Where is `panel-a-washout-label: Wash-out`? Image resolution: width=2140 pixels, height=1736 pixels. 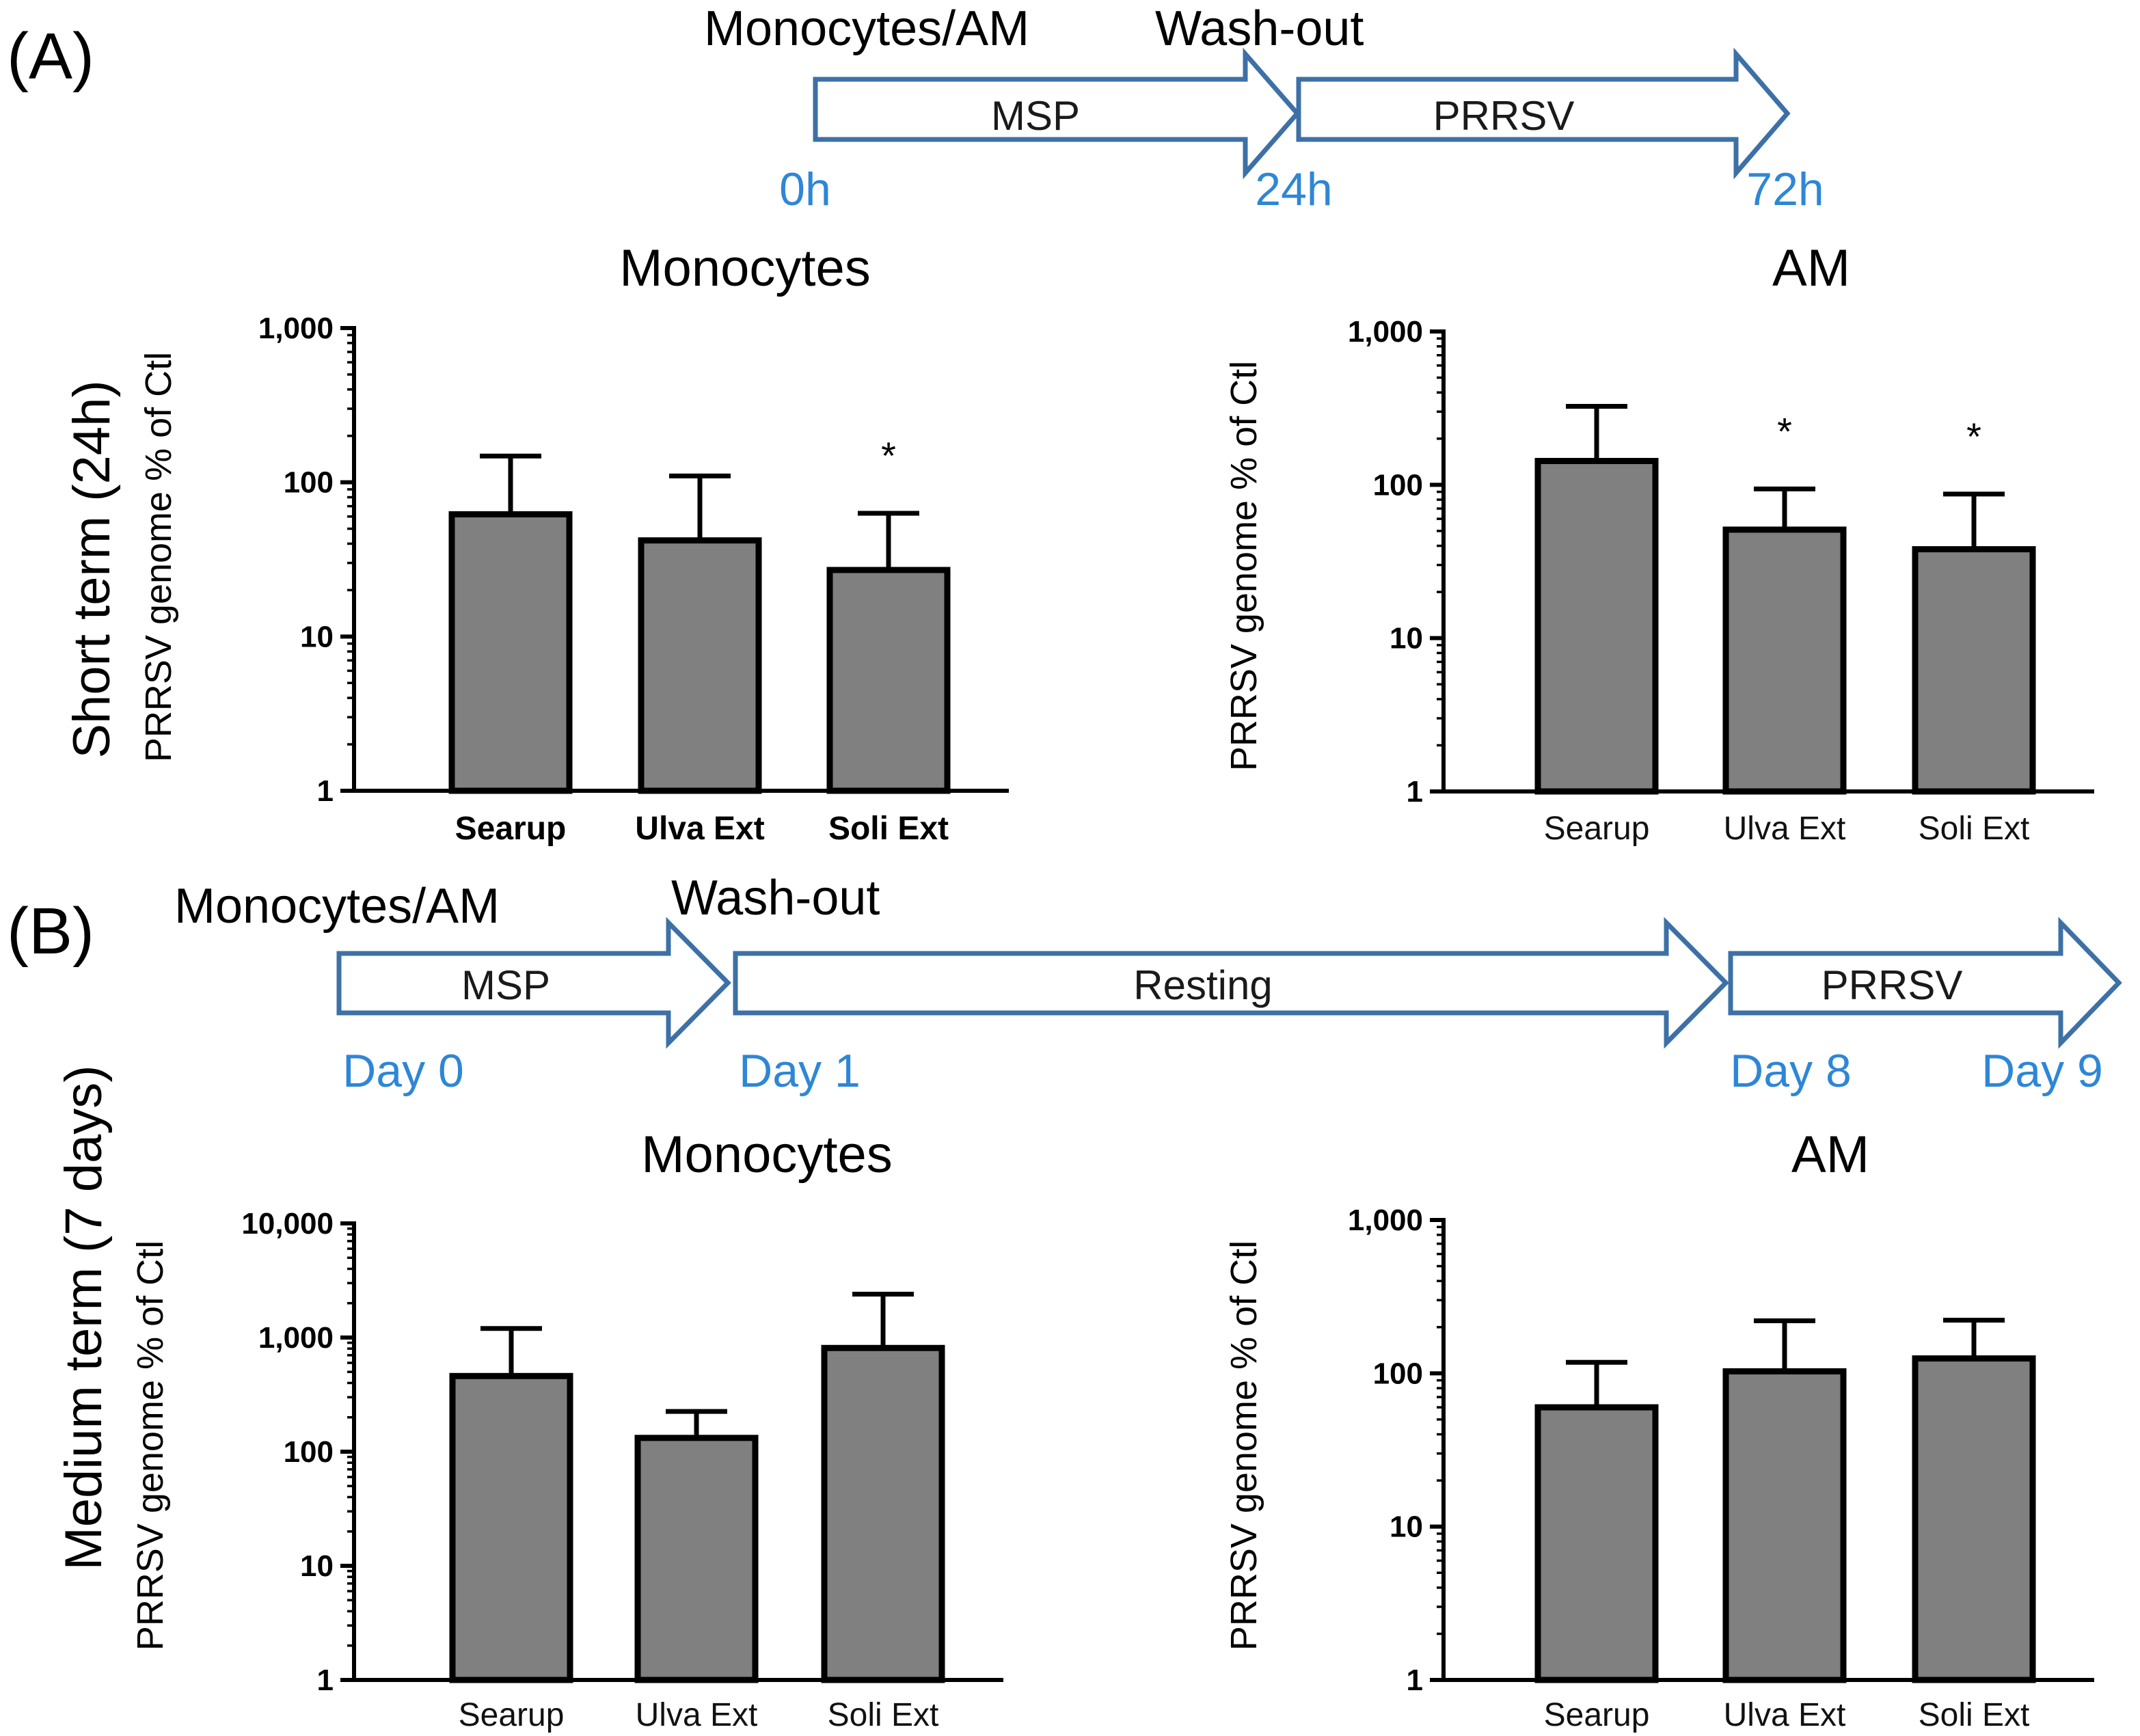
panel-a-washout-label: Wash-out is located at coordinates (1259, 28).